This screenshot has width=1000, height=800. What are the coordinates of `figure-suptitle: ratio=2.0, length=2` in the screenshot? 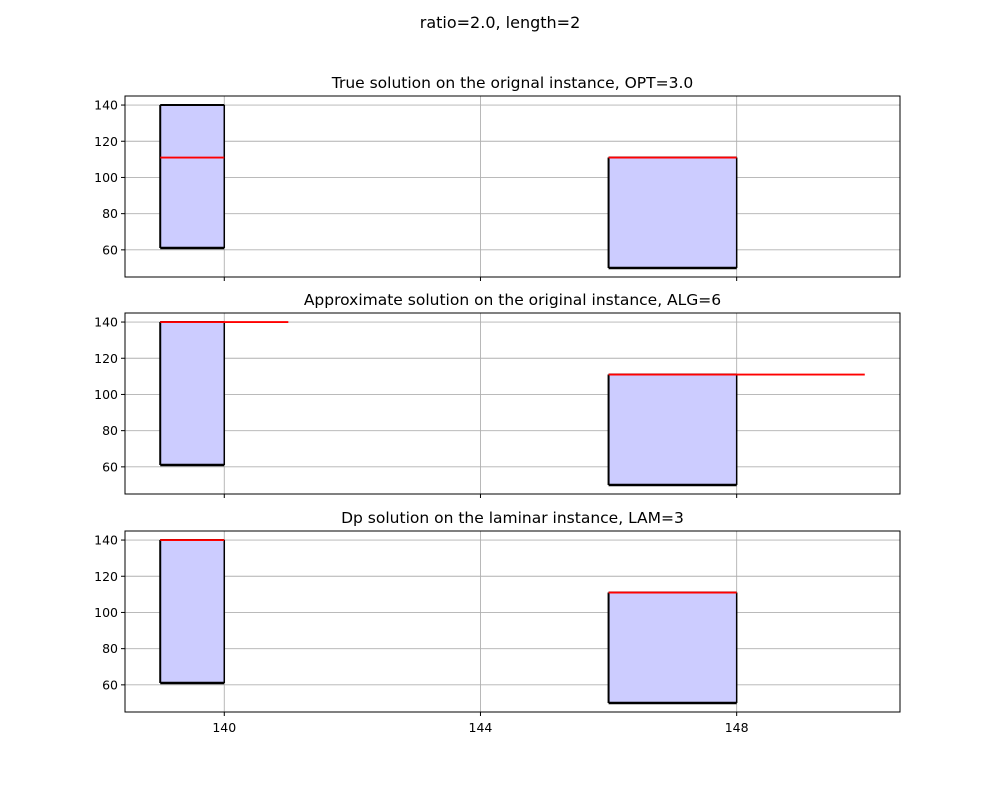 It's located at (500, 22).